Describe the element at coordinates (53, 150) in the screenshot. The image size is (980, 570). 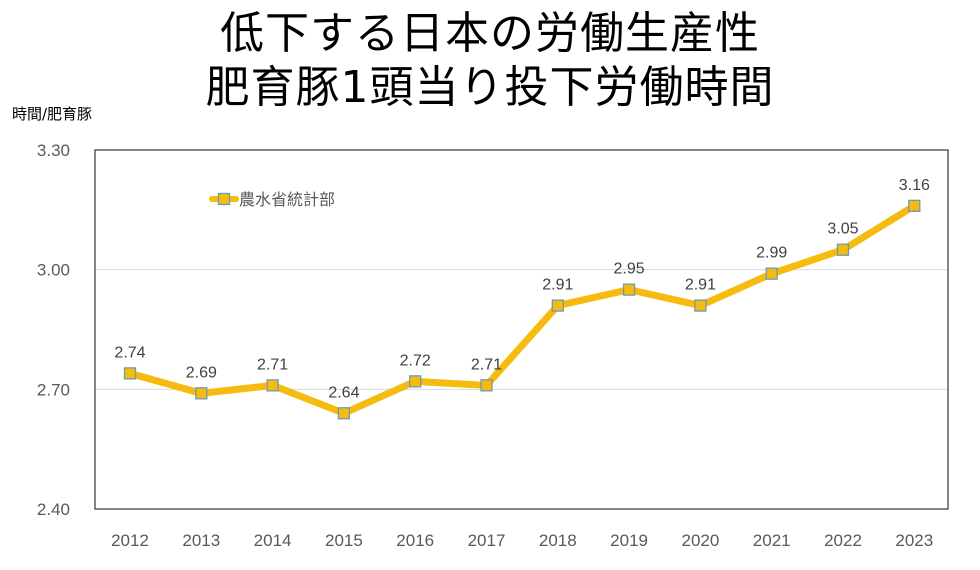
I see `y-tick-label: 3.30` at that location.